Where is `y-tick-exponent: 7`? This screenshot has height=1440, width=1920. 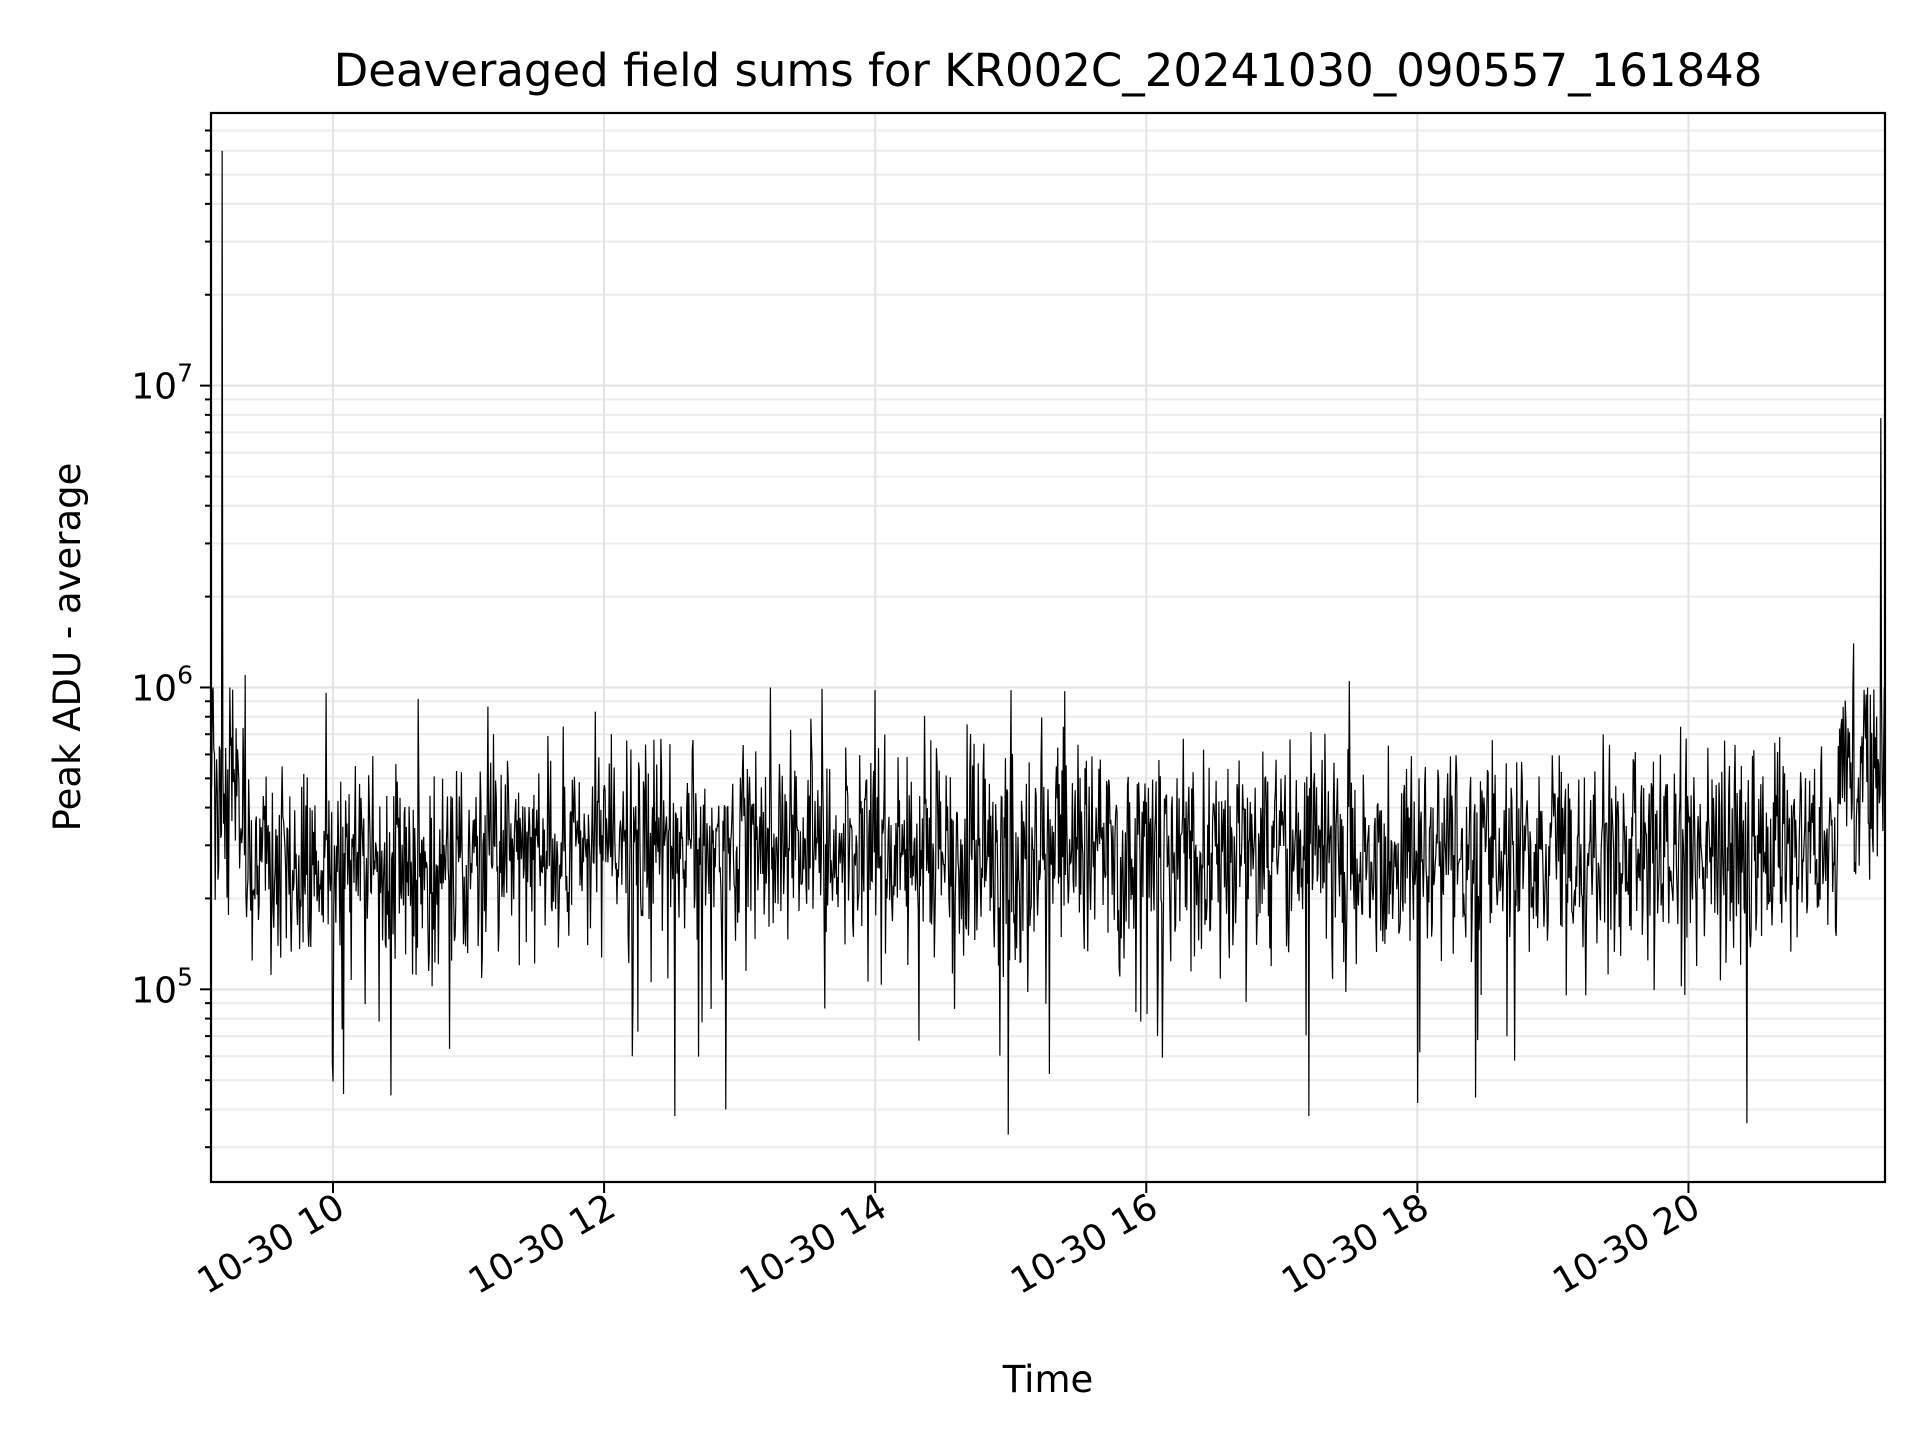 y-tick-exponent: 7 is located at coordinates (185, 373).